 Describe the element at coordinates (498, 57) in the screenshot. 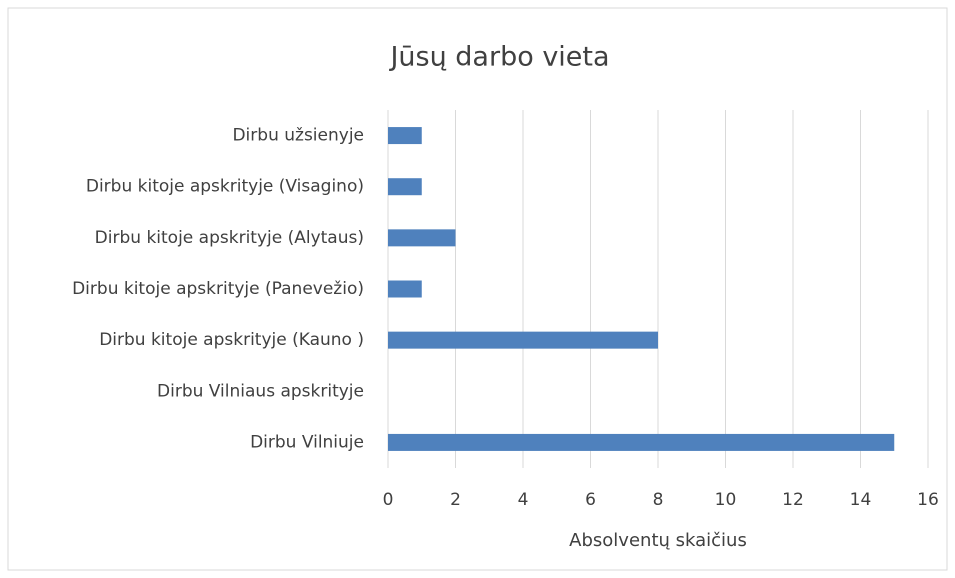

I see `chart-title: Jūsų darbo vieta` at that location.